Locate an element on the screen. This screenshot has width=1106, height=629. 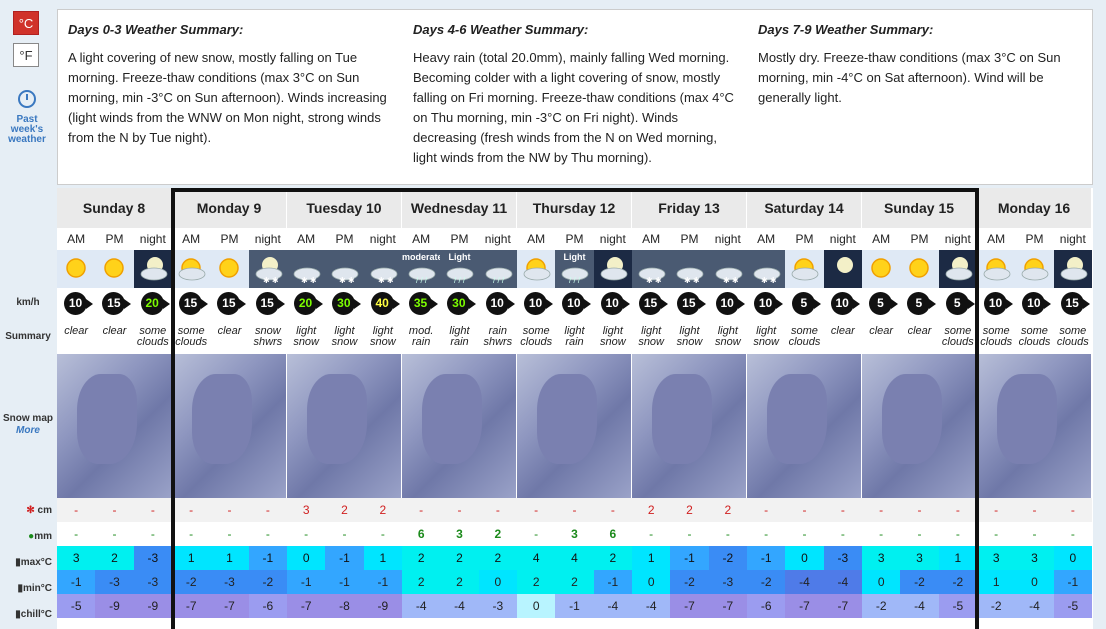
snowflake-icon: ✻ is located at coordinates (32, 510).